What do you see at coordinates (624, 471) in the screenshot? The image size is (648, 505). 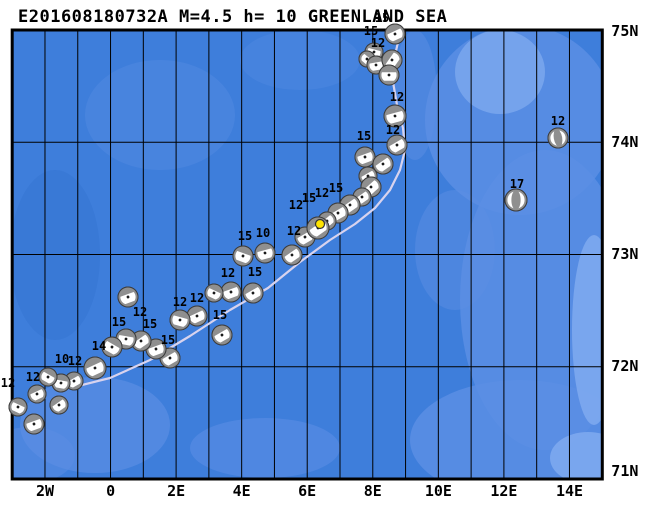 I see `latitude-tick-label: 71N` at bounding box center [624, 471].